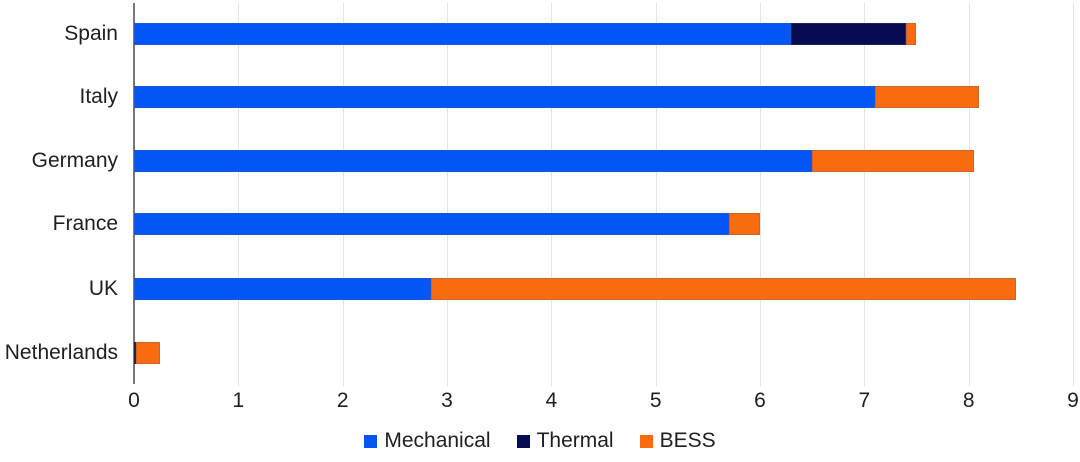 This screenshot has width=1080, height=462. Describe the element at coordinates (134, 193) in the screenshot. I see `y-axis-line` at that location.